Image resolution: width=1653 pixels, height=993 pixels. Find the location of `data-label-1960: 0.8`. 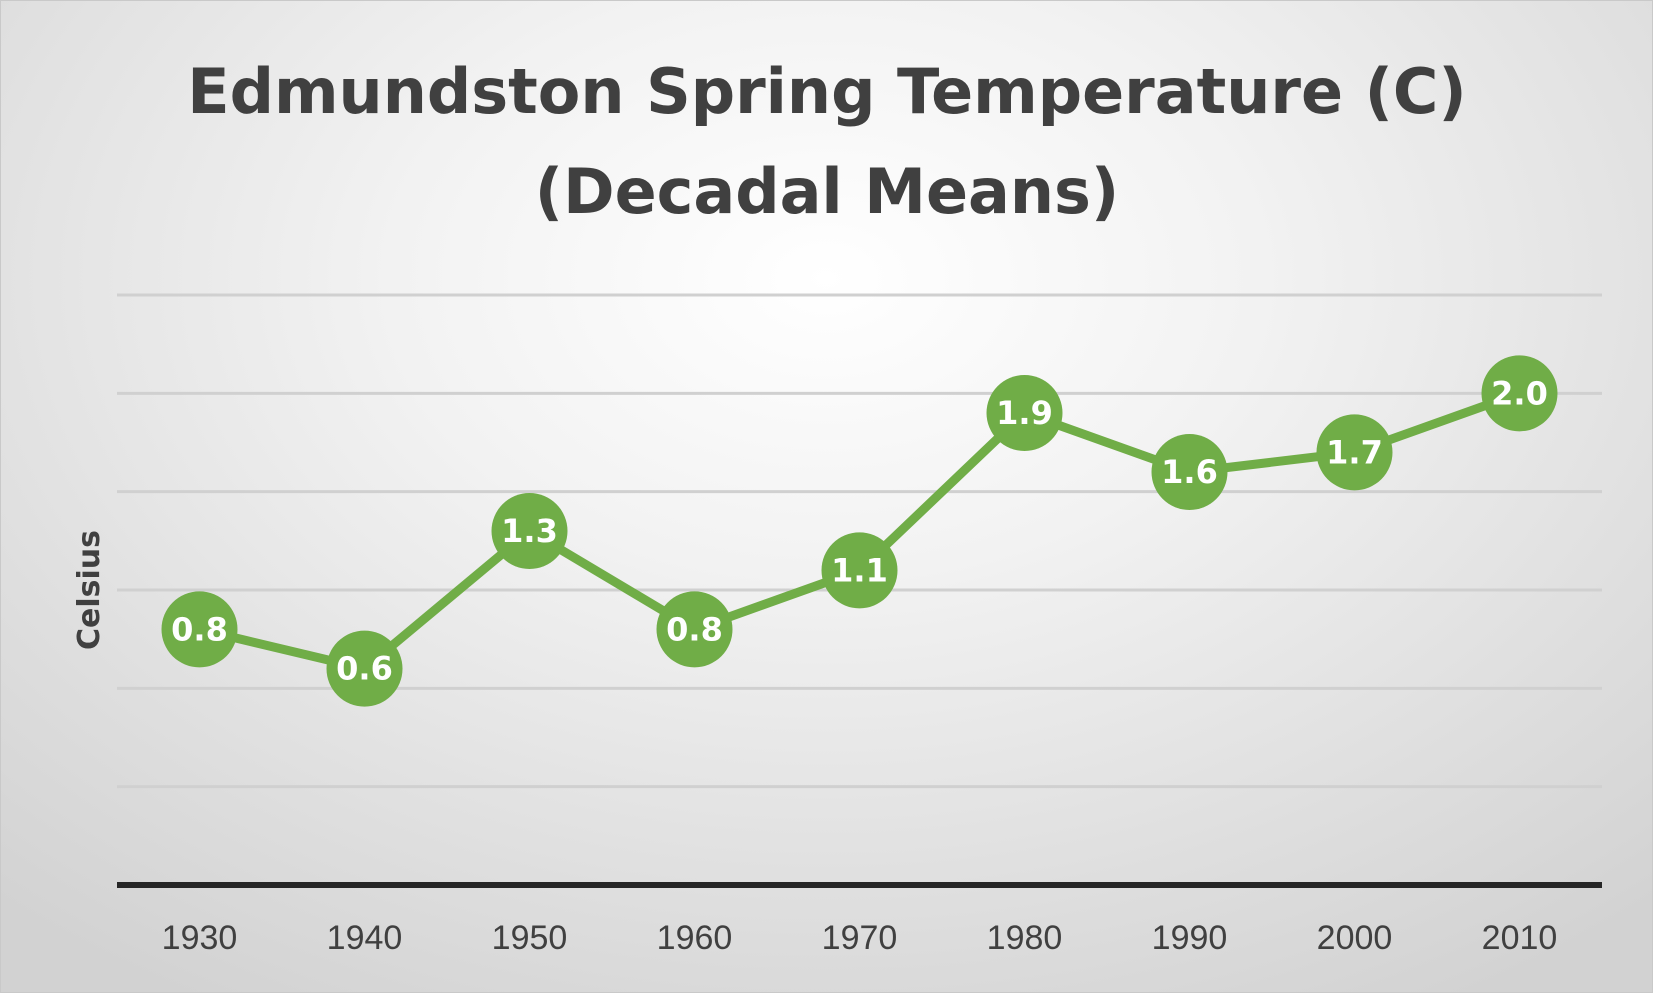

data-label-1960: 0.8 is located at coordinates (694, 629).